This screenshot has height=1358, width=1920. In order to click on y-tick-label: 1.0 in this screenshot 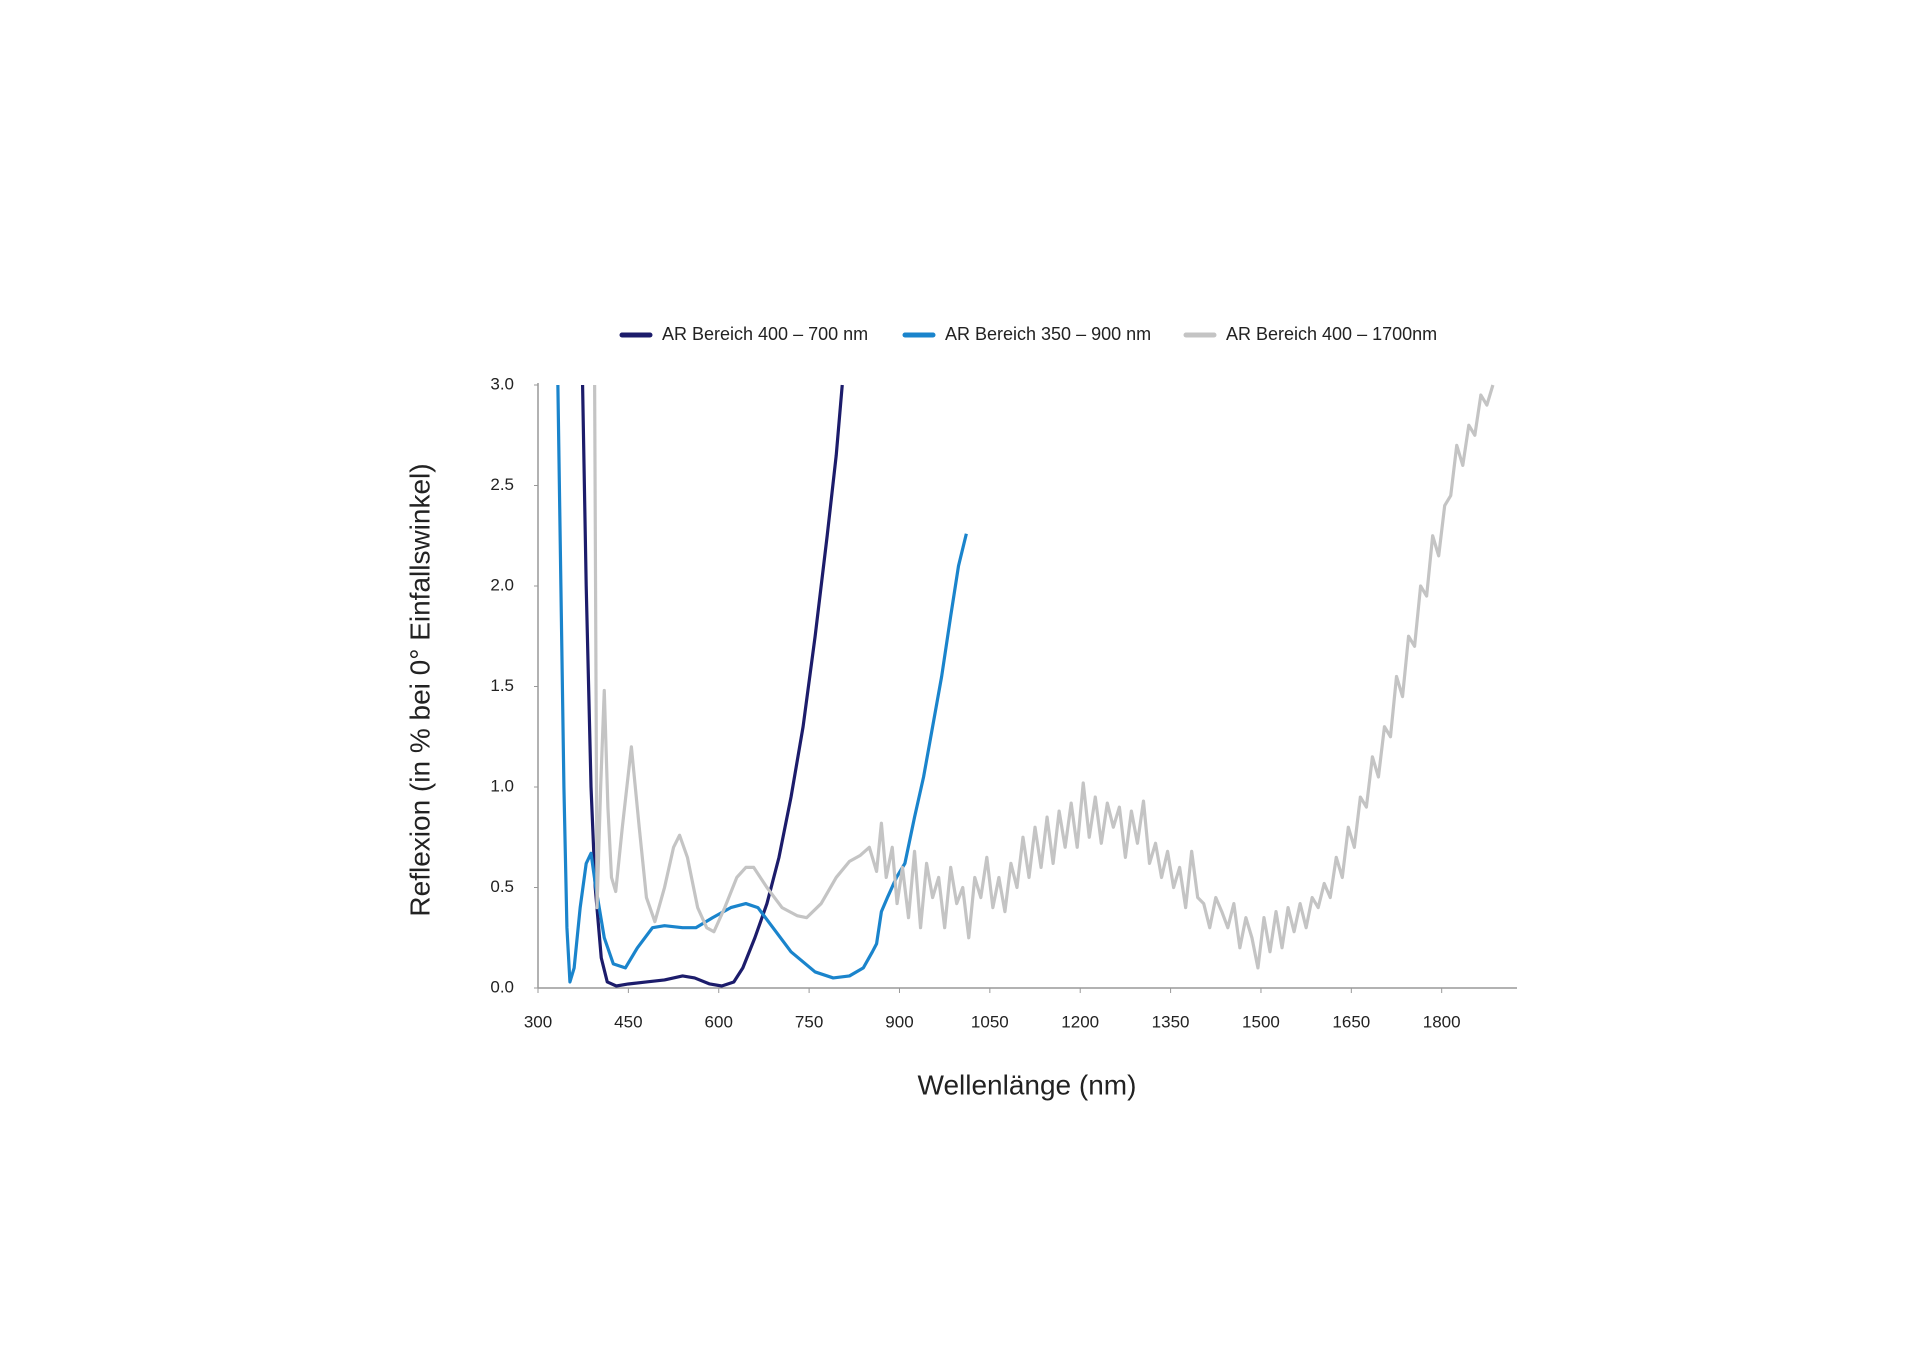, I will do `click(502, 785)`.